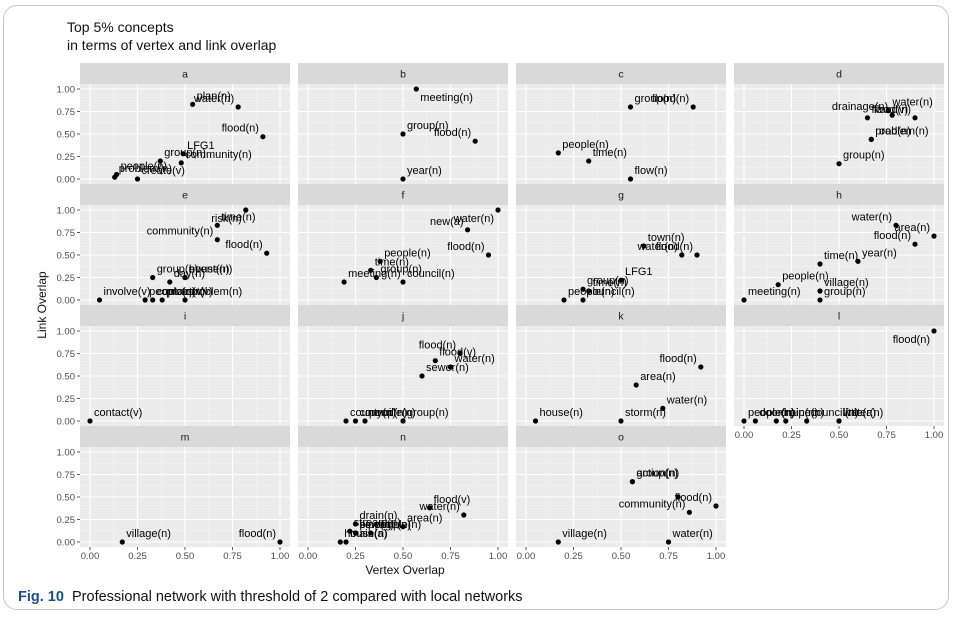 The image size is (955, 617). Describe the element at coordinates (645, 413) in the screenshot. I see `point-label: storm(n)` at that location.